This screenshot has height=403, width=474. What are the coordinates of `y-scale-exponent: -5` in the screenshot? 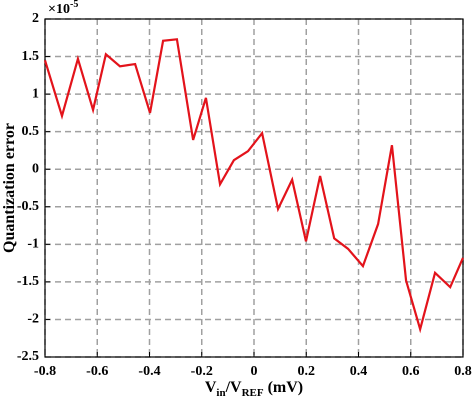 It's located at (74, 5).